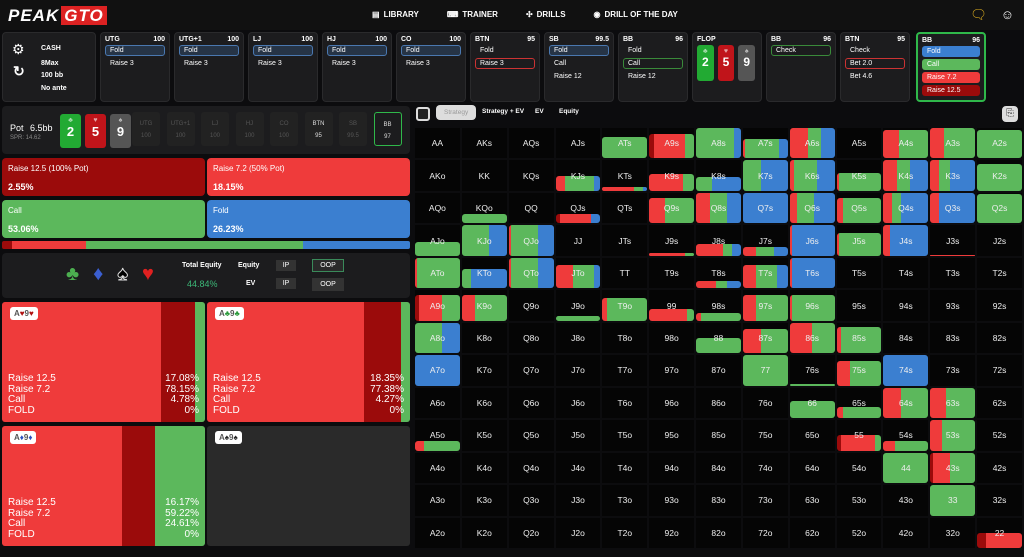 The height and width of the screenshot is (557, 1024). I want to click on hand-cell: 96s, so click(812, 305).